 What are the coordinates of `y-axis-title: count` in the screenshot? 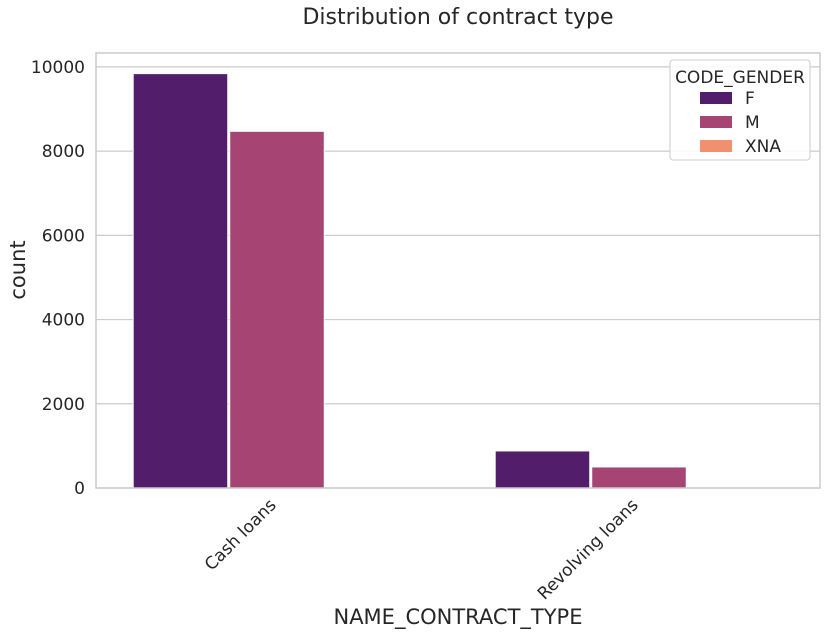 It's located at (18, 269).